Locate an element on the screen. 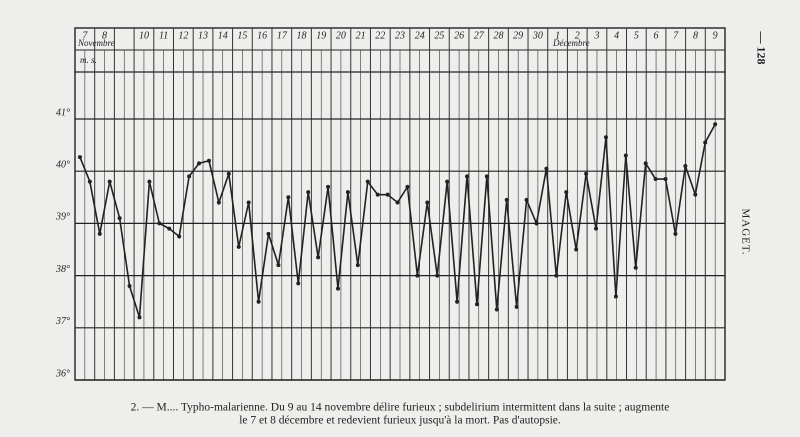  x-tick-label: 28 is located at coordinates (498, 35).